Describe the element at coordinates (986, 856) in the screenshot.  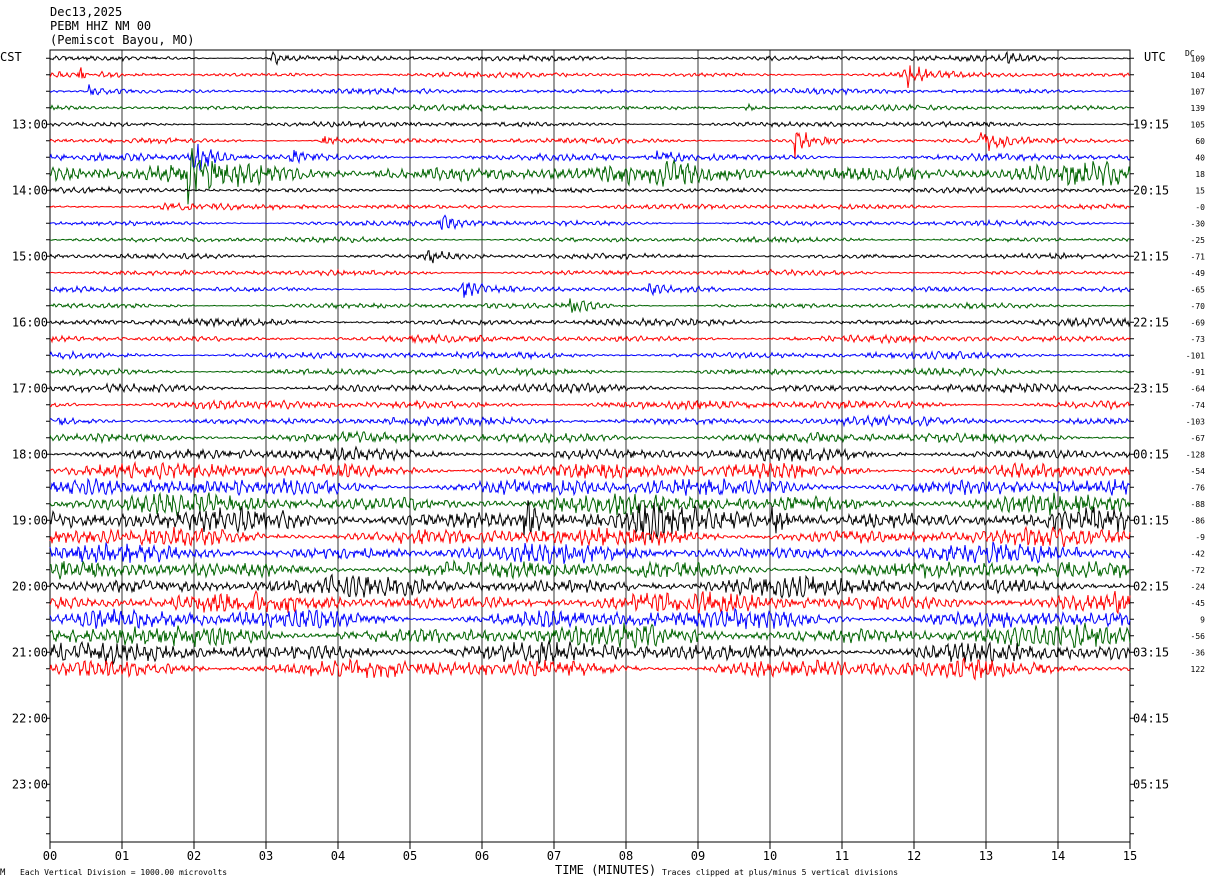
I see `x-tick-label: 13` at that location.